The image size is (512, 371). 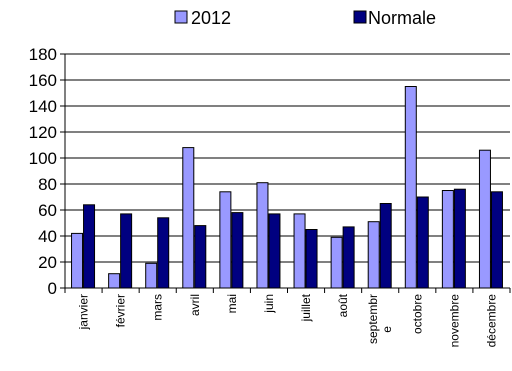 I want to click on y-tick-label: 100, so click(x=43, y=158).